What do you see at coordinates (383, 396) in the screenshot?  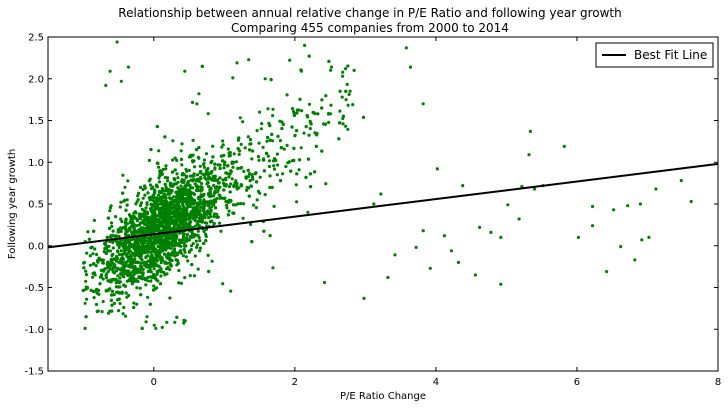 I see `x-axis-label: P/E Ratio Change` at bounding box center [383, 396].